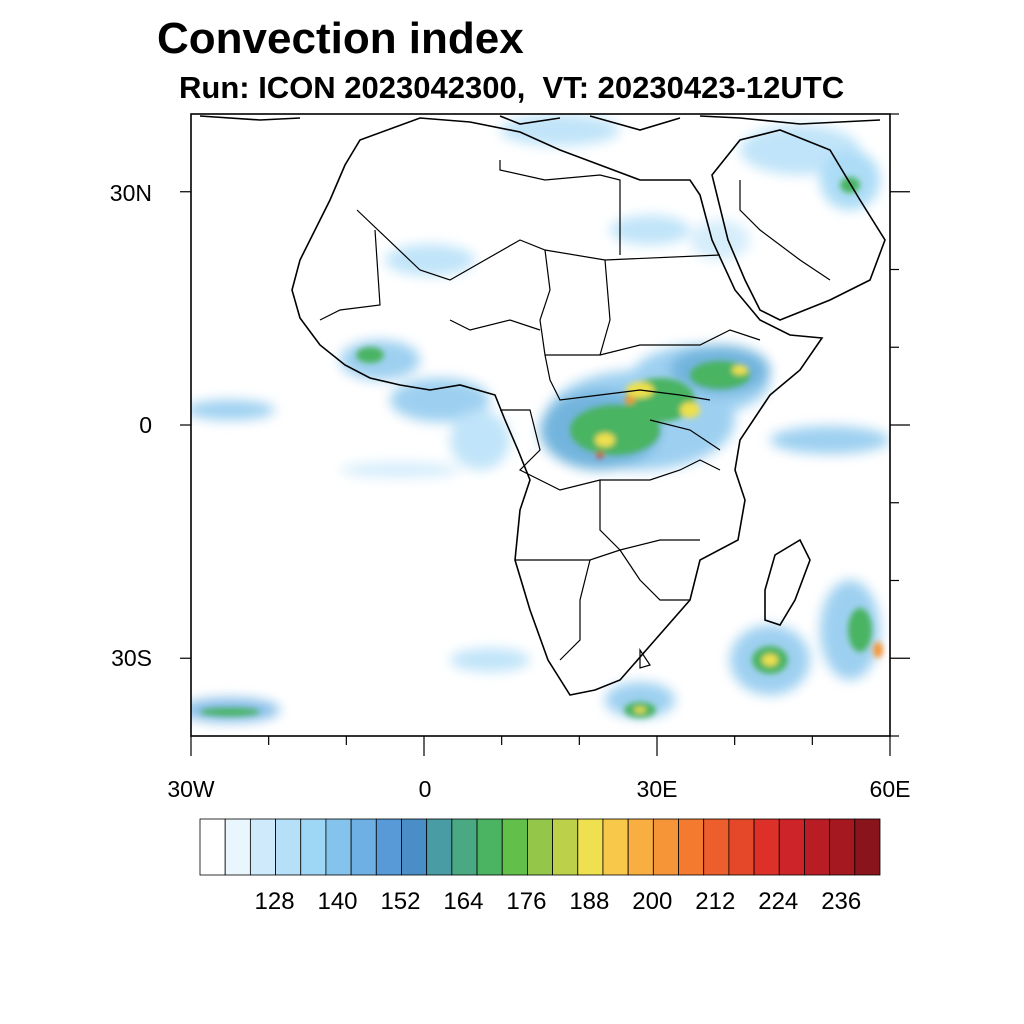  What do you see at coordinates (841, 901) in the screenshot?
I see `colorbar-label: 236` at bounding box center [841, 901].